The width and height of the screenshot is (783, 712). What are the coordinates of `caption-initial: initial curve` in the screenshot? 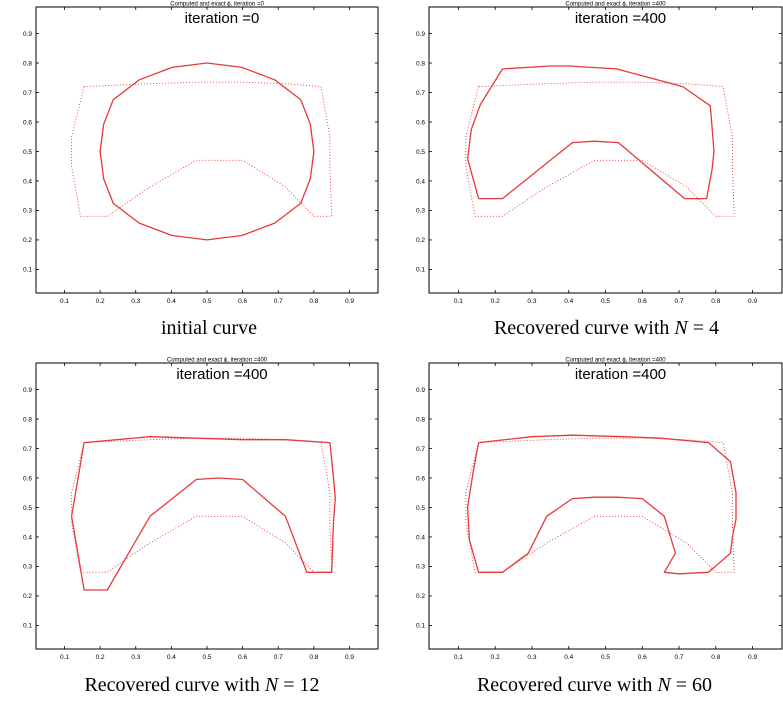 It's located at (209, 328).